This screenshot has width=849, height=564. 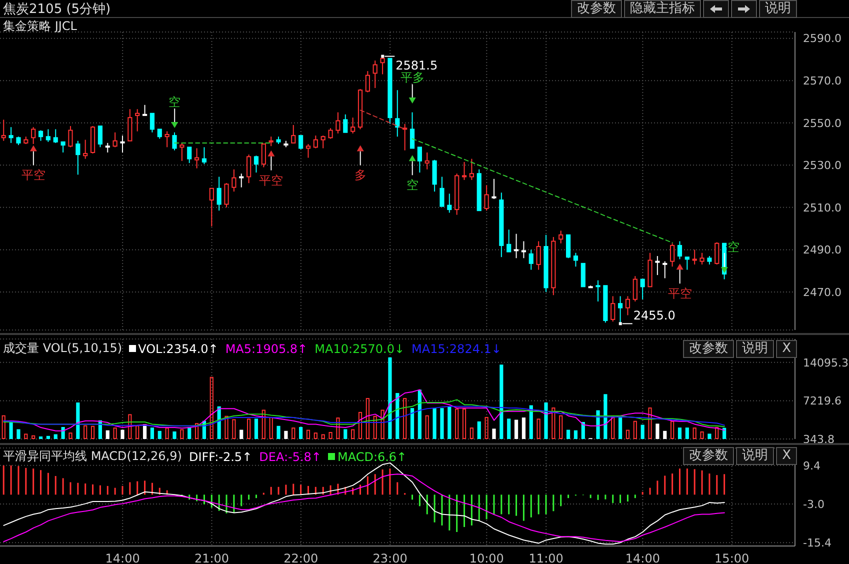 What do you see at coordinates (642, 558) in the screenshot?
I see `x-tick-label: 14:00` at bounding box center [642, 558].